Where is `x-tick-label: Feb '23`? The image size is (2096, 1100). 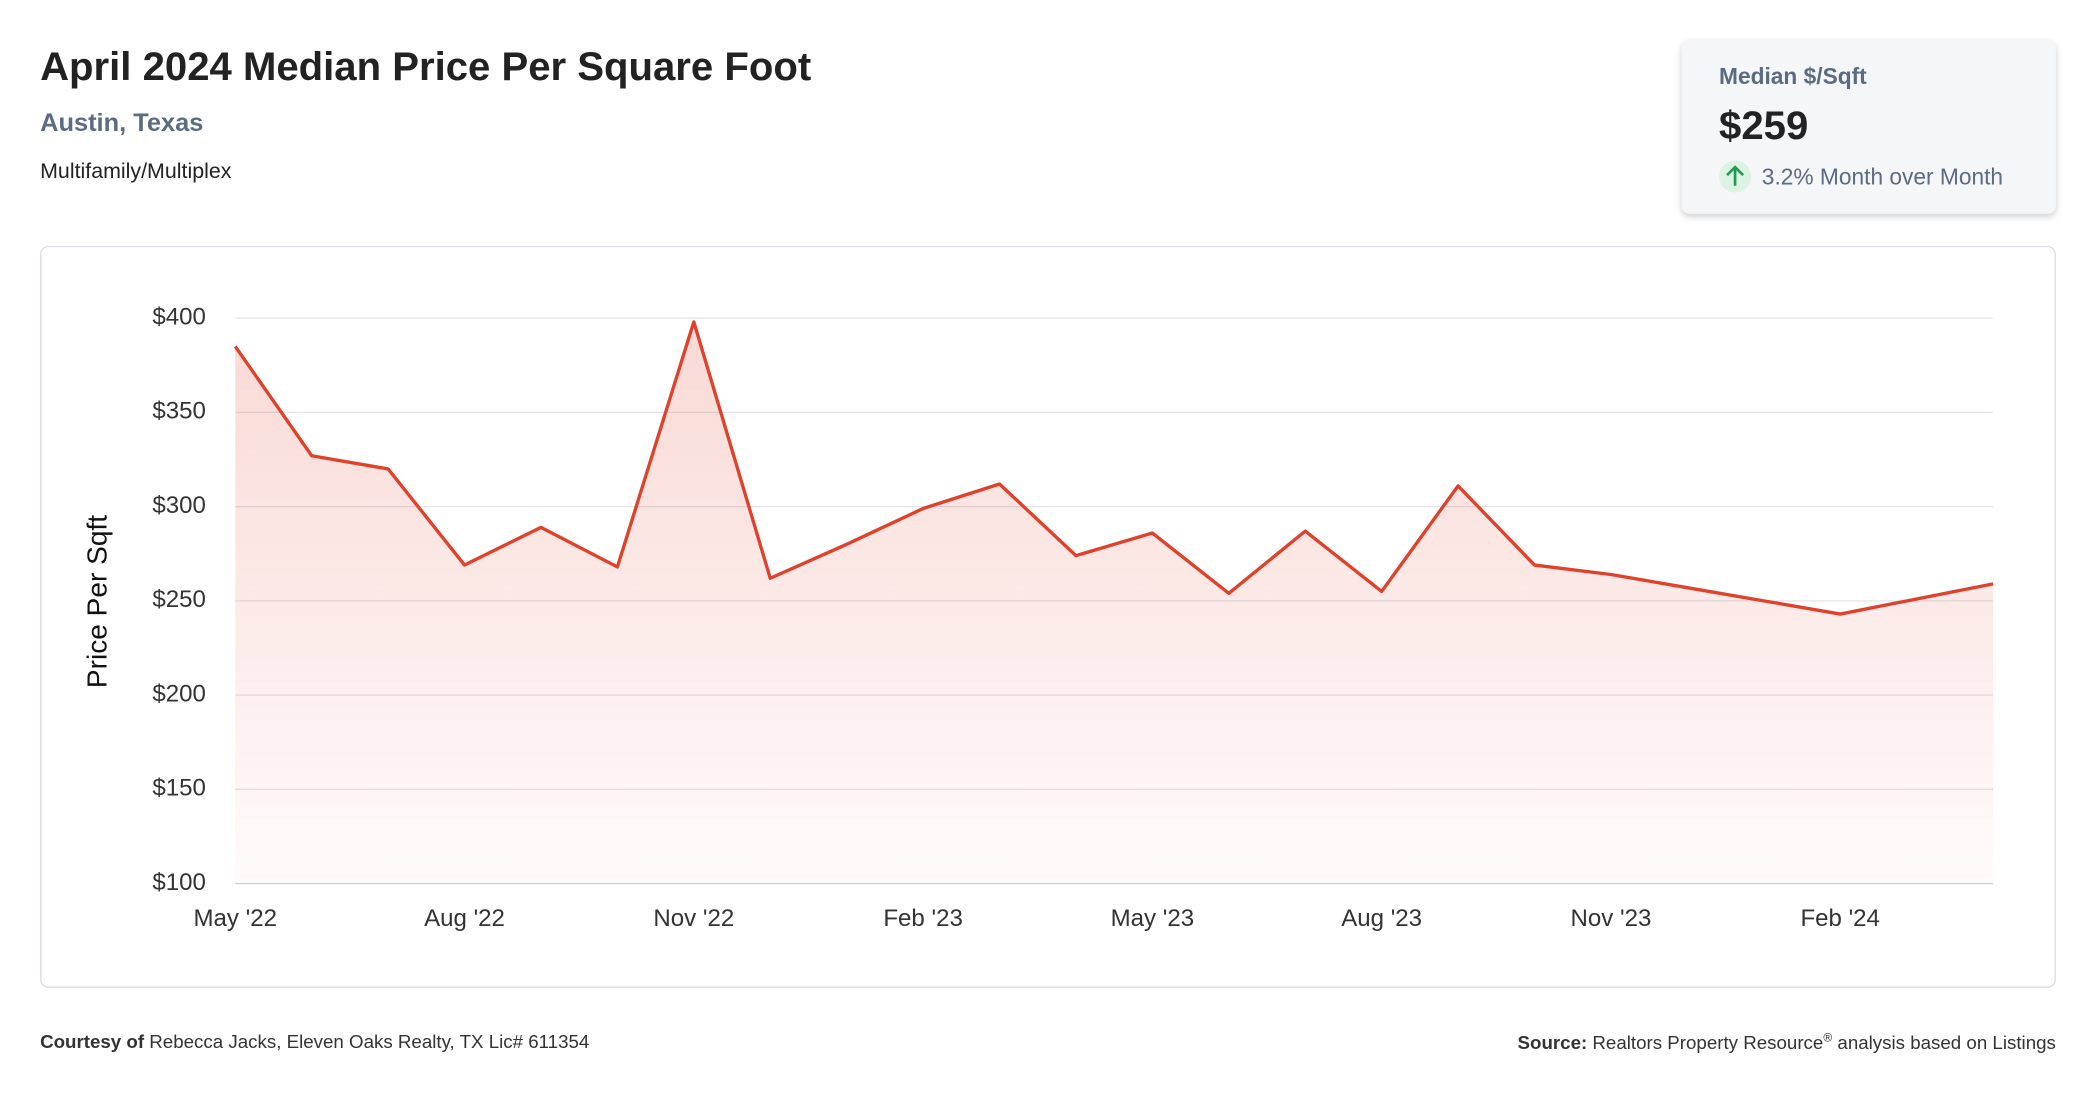
x-tick-label: Feb '23 is located at coordinates (922, 918).